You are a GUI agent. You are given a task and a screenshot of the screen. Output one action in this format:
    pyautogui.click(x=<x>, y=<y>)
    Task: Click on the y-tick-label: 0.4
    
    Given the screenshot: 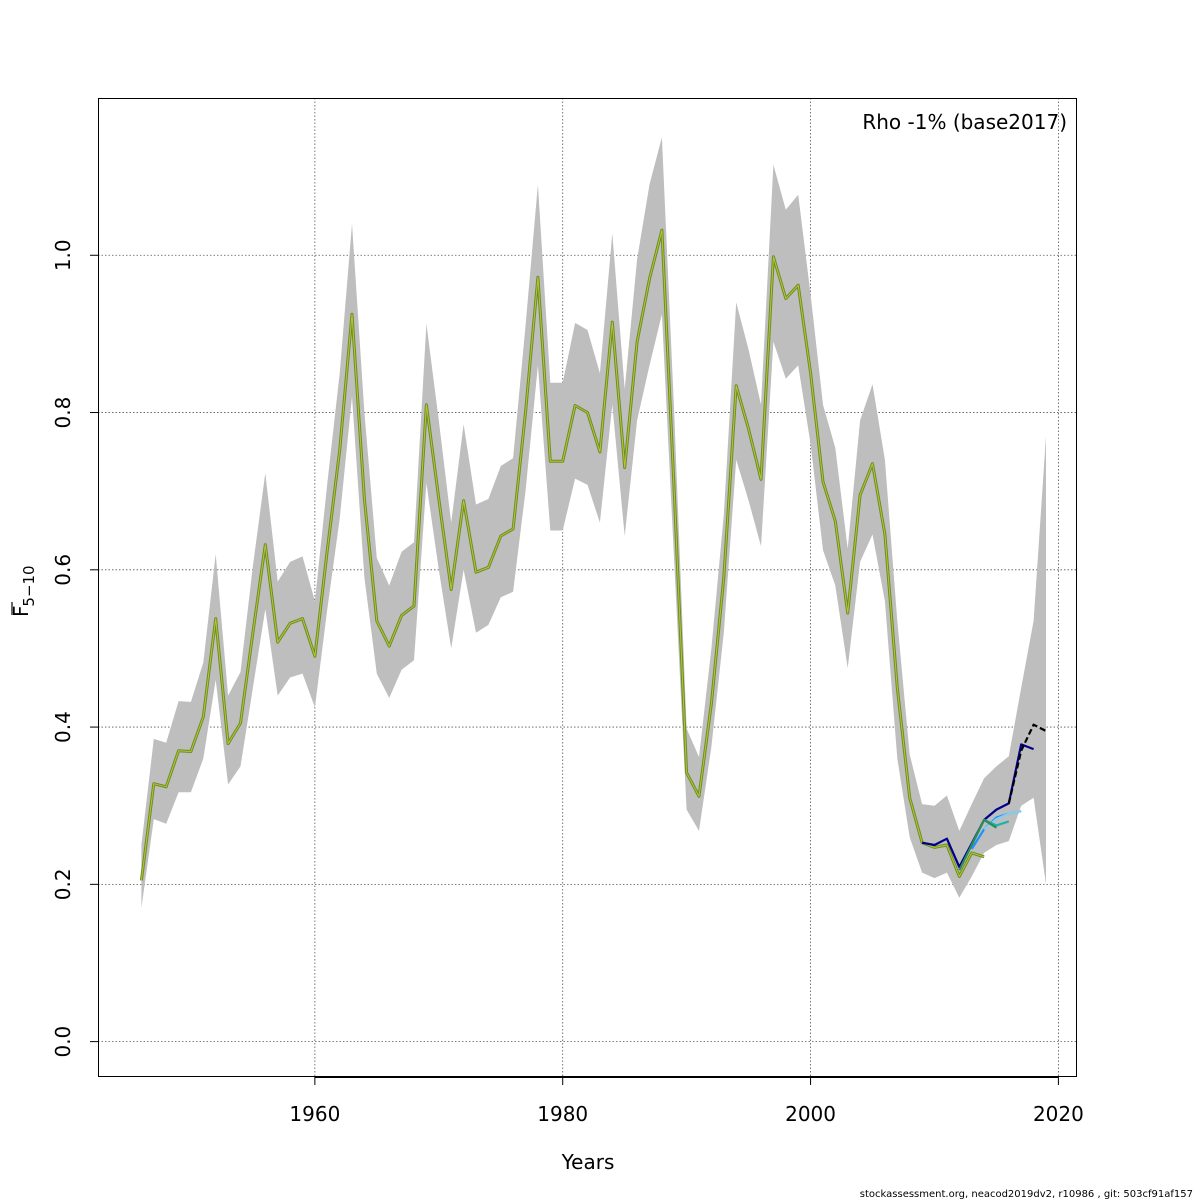 What is the action you would take?
    pyautogui.click(x=63, y=727)
    